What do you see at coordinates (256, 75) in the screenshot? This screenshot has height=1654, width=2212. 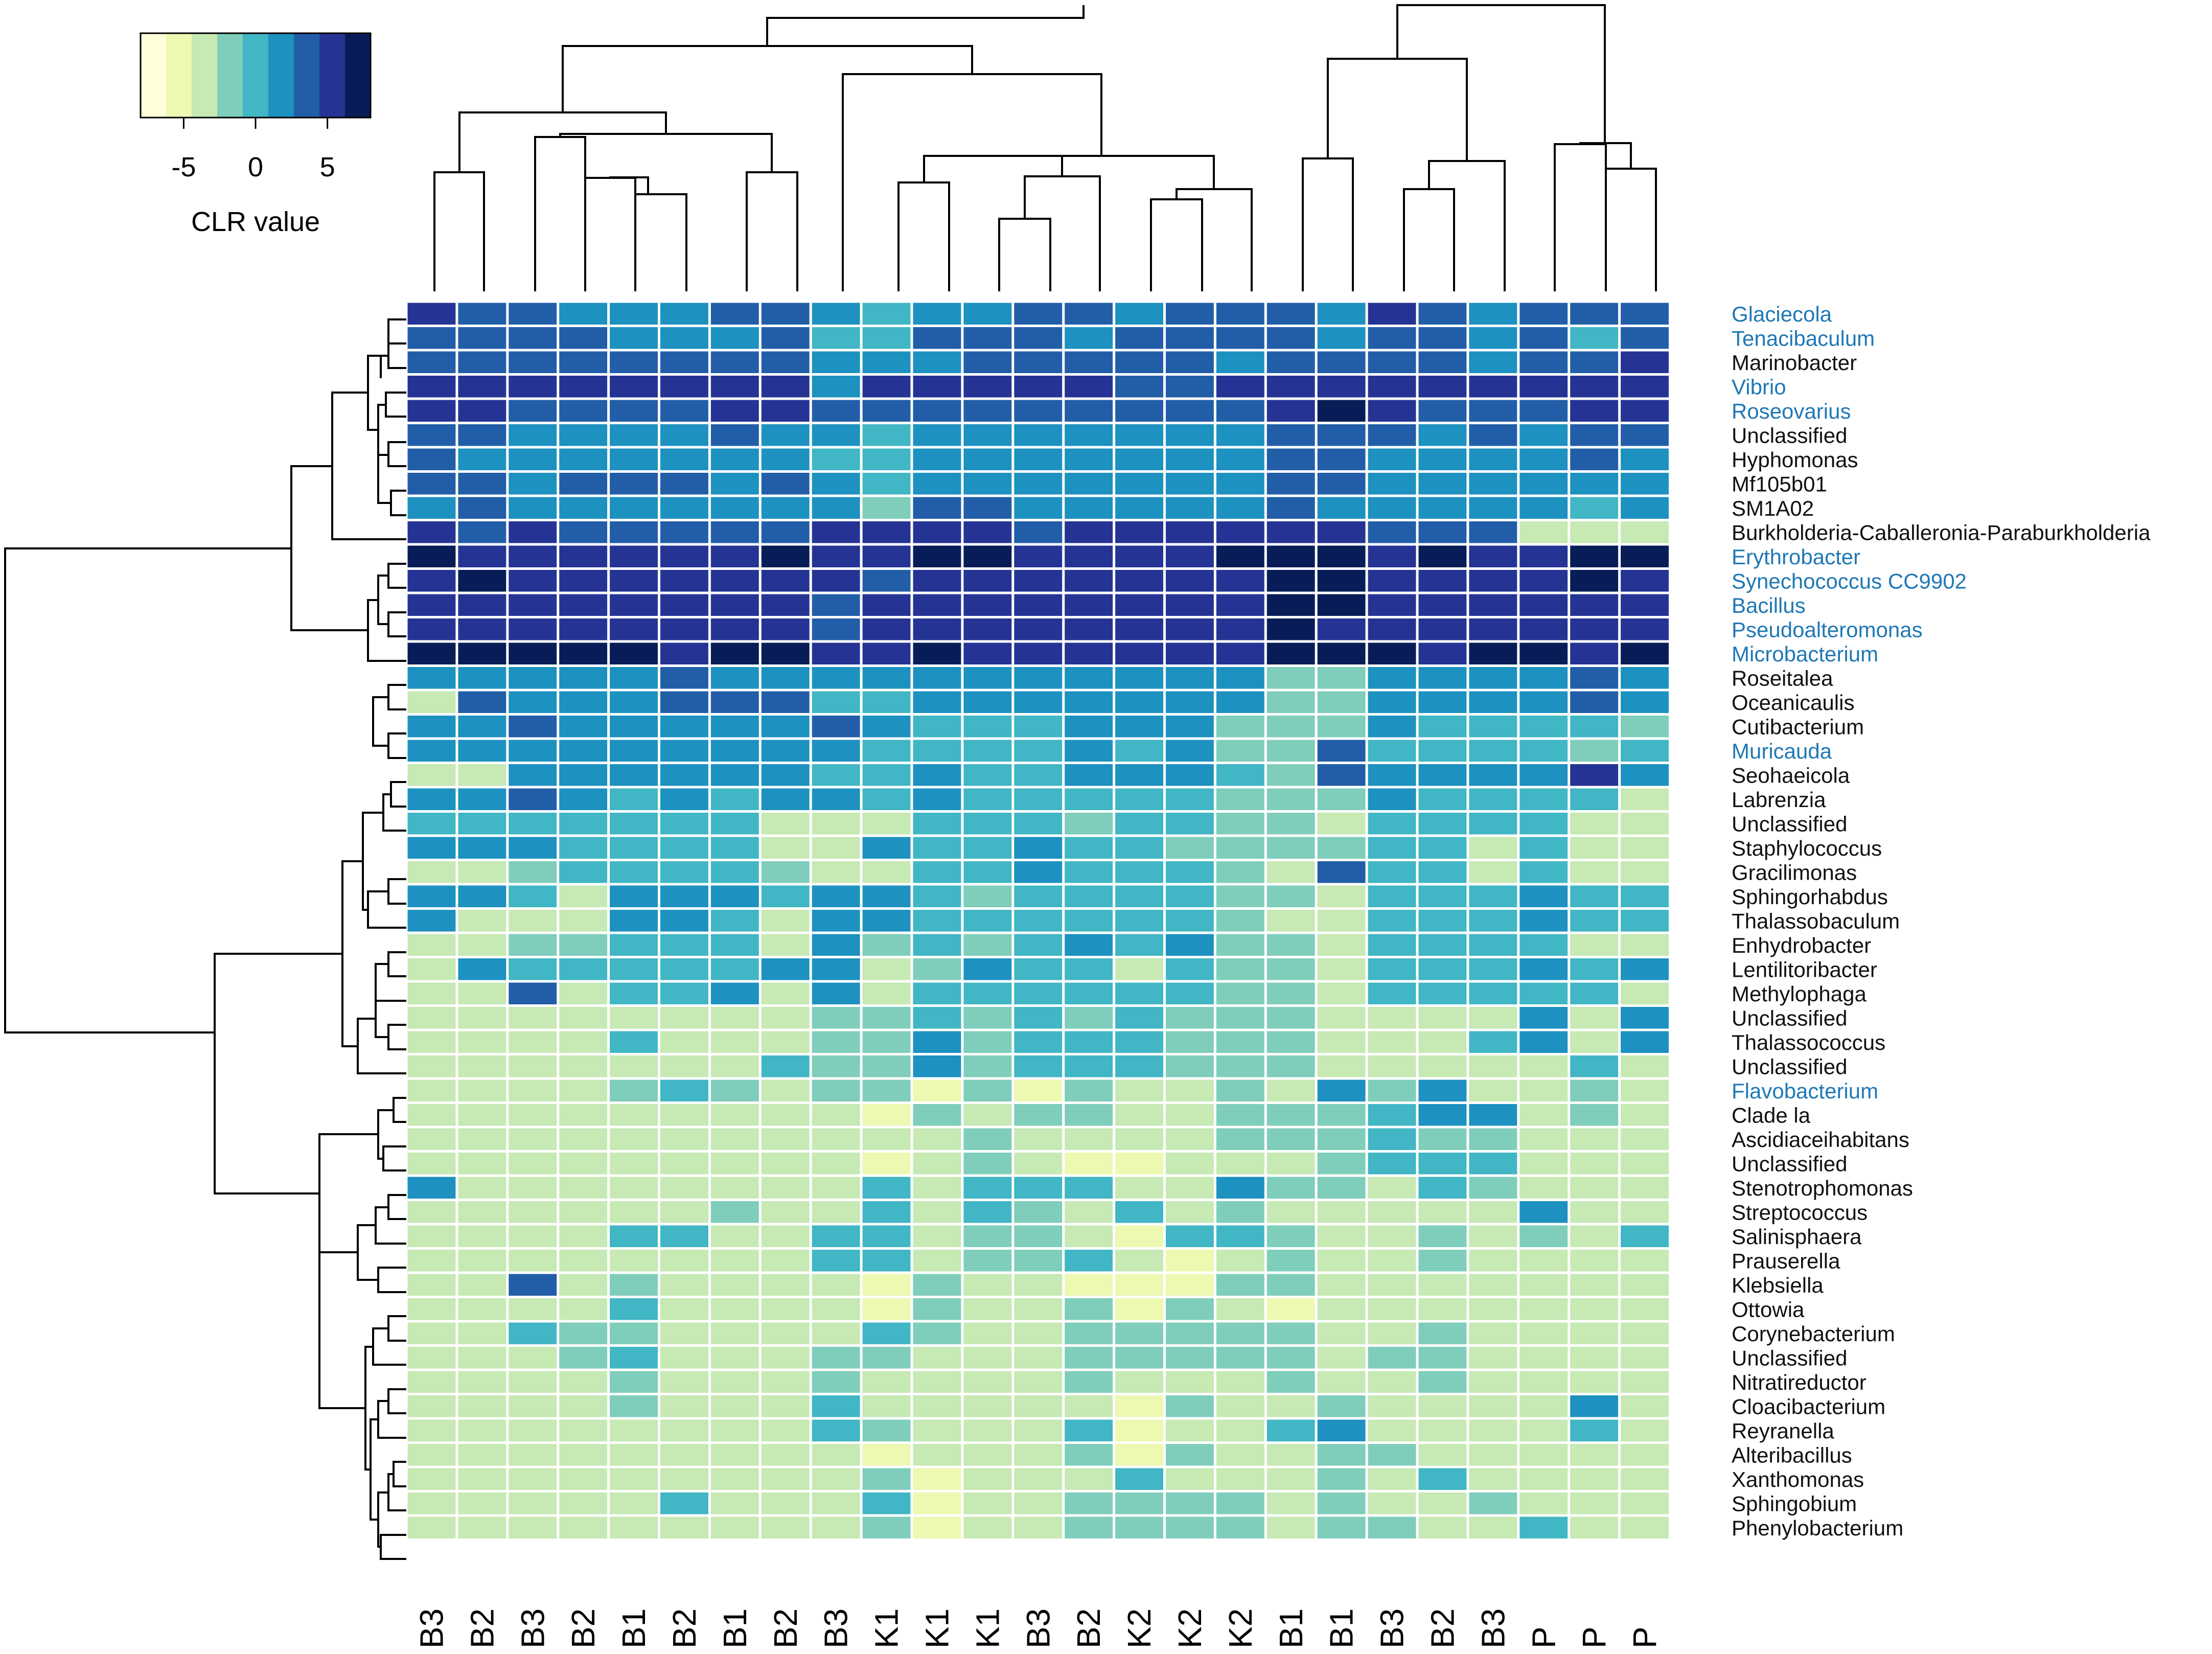 I see `legend-swatch` at bounding box center [256, 75].